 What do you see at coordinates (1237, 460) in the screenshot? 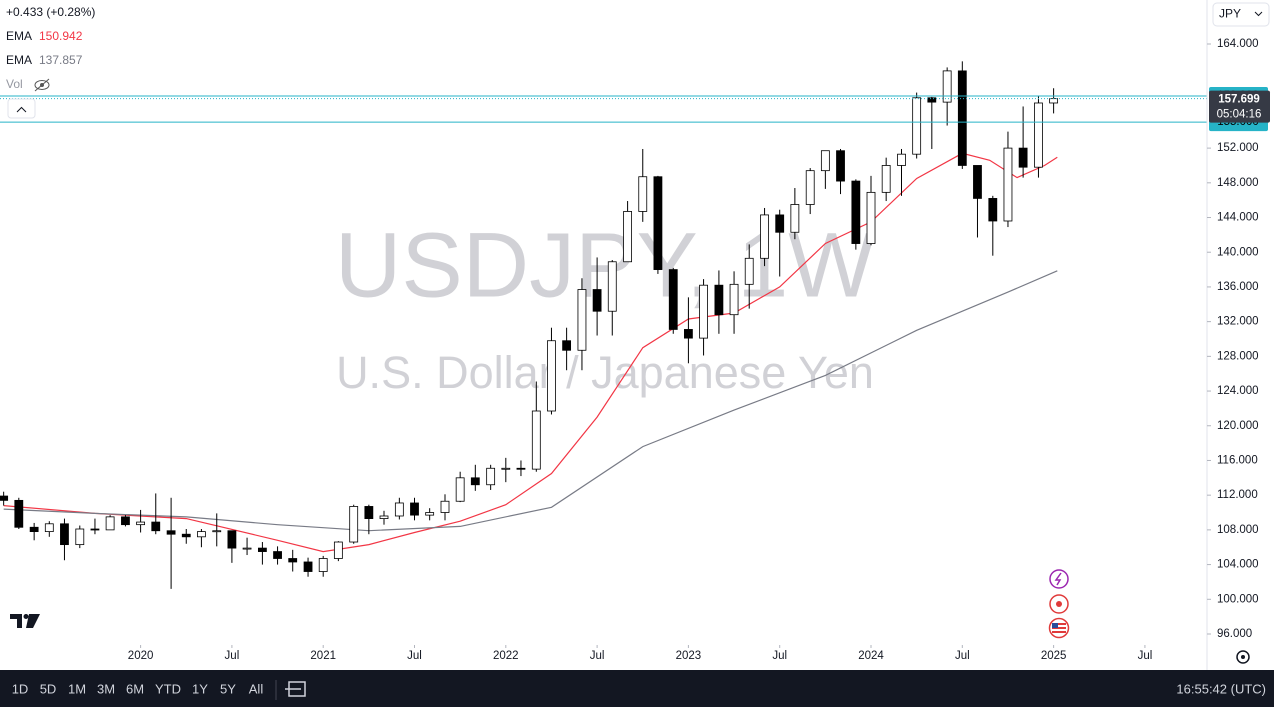
I see `y-tick-label: 116.000` at bounding box center [1237, 460].